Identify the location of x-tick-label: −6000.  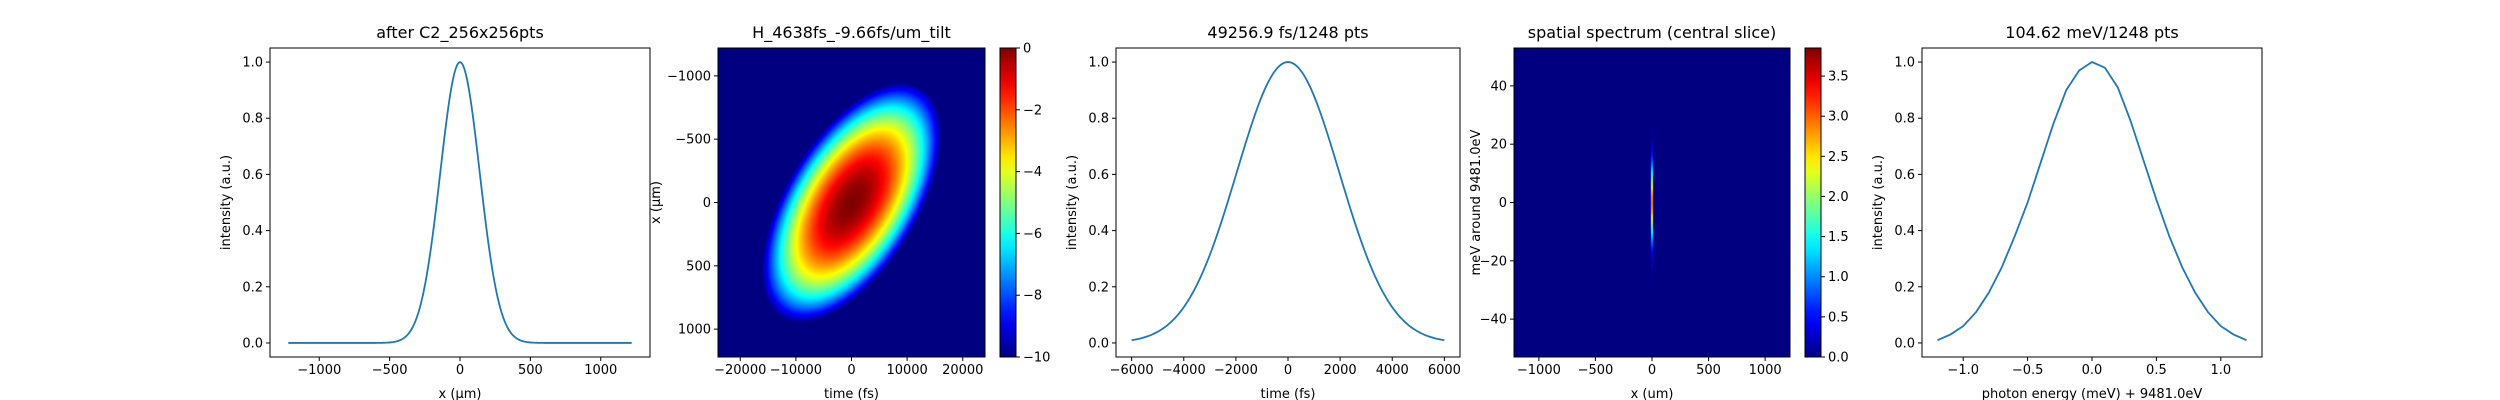
(1132, 370).